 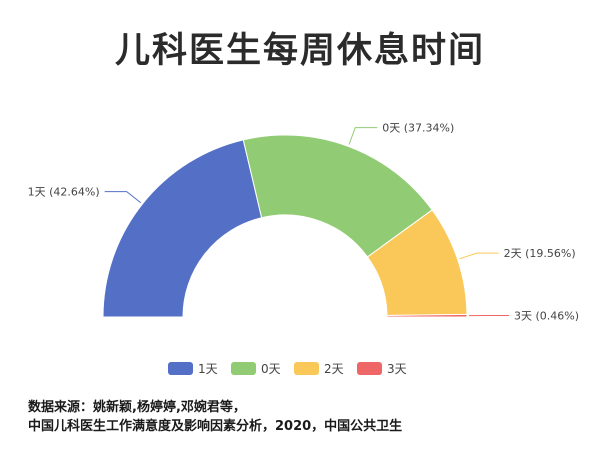 What do you see at coordinates (215, 426) in the screenshot?
I see `source-line-2: 中国儿科医生工作满意度及影响因素分析，2020，中国公共卫生` at bounding box center [215, 426].